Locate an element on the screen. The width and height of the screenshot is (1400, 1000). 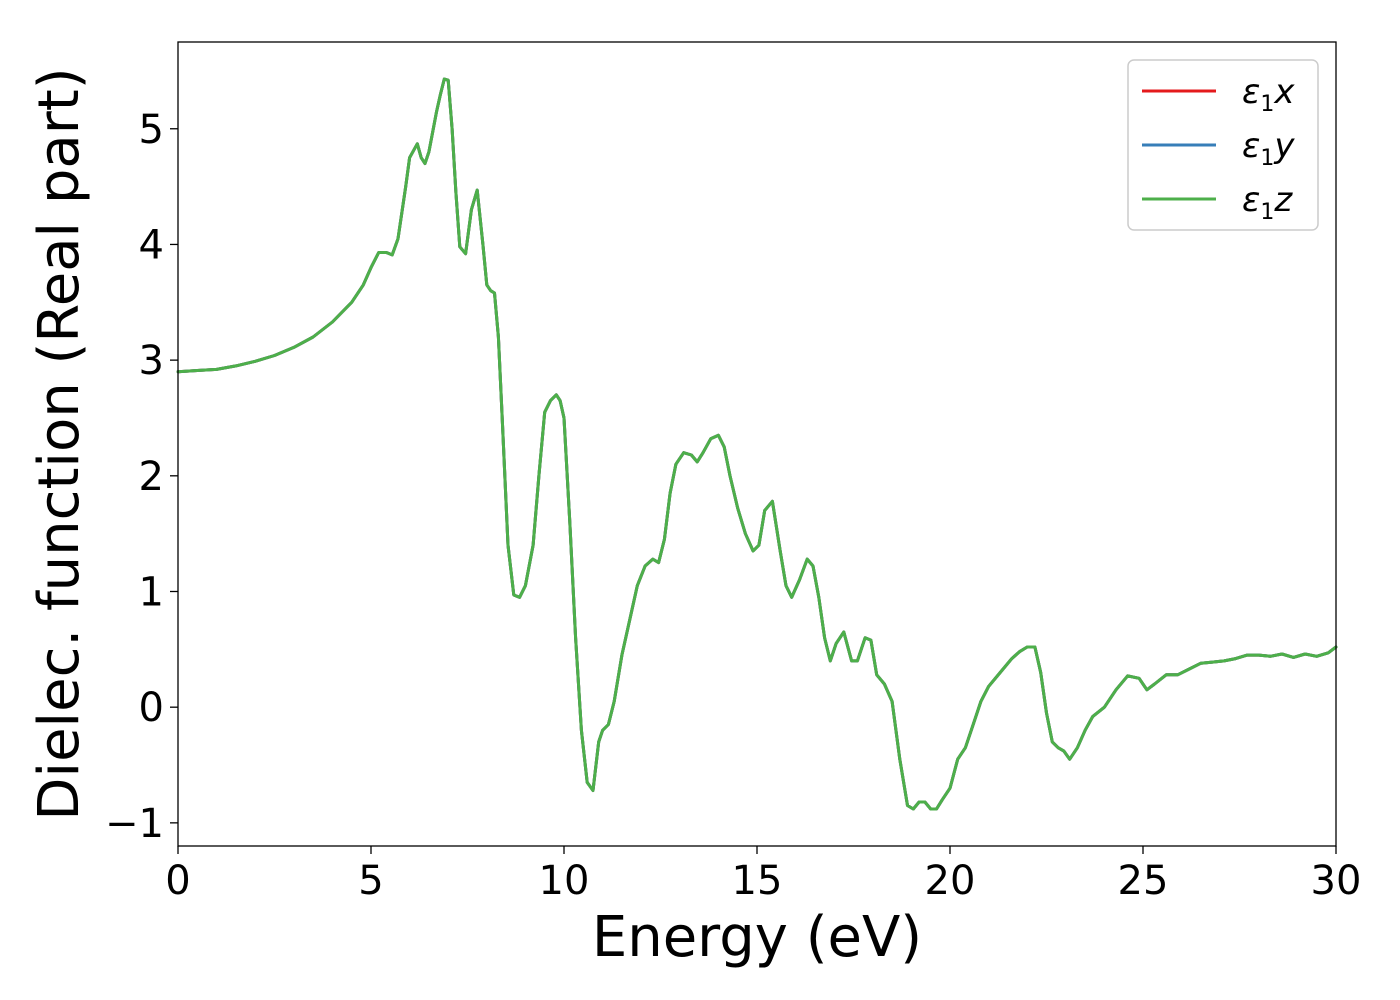
y-tick-label: 3 is located at coordinates (151, 361).